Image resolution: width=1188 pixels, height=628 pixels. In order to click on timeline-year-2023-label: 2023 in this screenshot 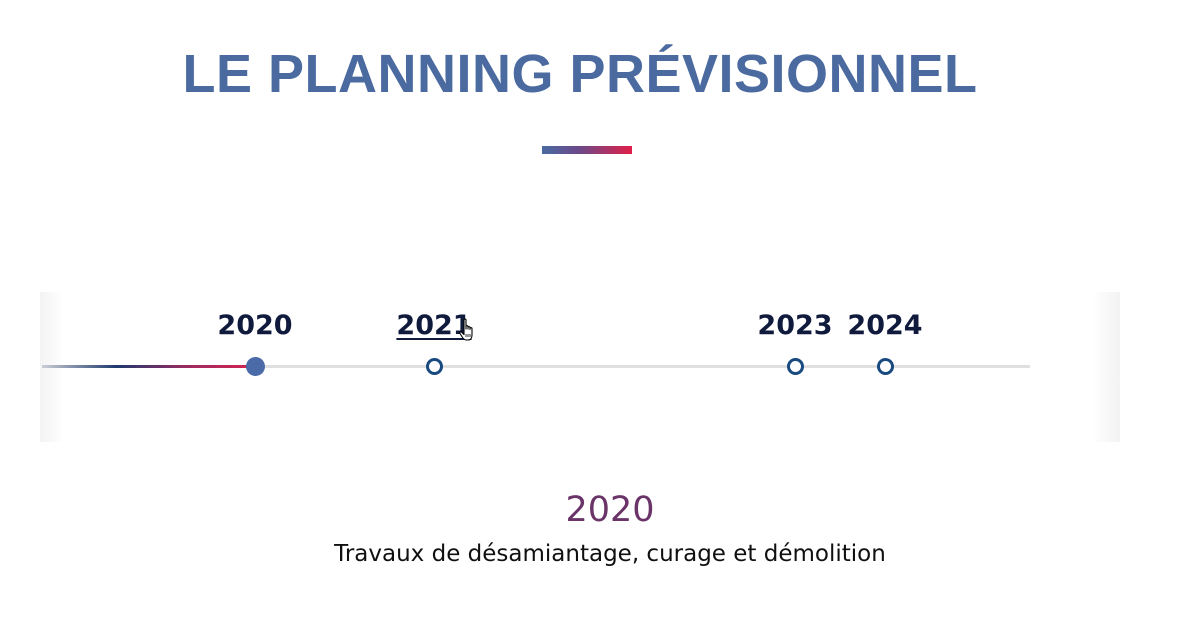, I will do `click(795, 325)`.